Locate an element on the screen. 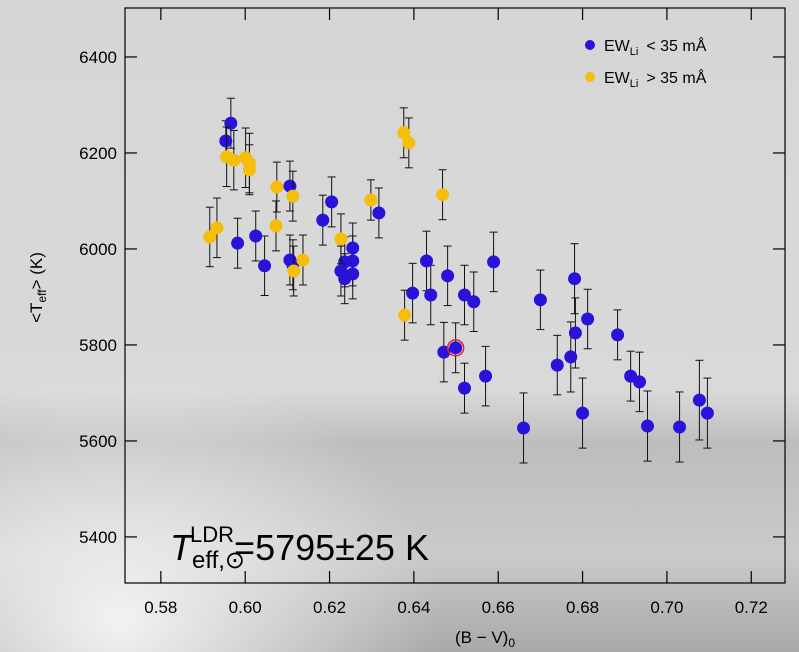 This screenshot has height=652, width=799. x-axis-label: (B − V)0 is located at coordinates (485, 639).